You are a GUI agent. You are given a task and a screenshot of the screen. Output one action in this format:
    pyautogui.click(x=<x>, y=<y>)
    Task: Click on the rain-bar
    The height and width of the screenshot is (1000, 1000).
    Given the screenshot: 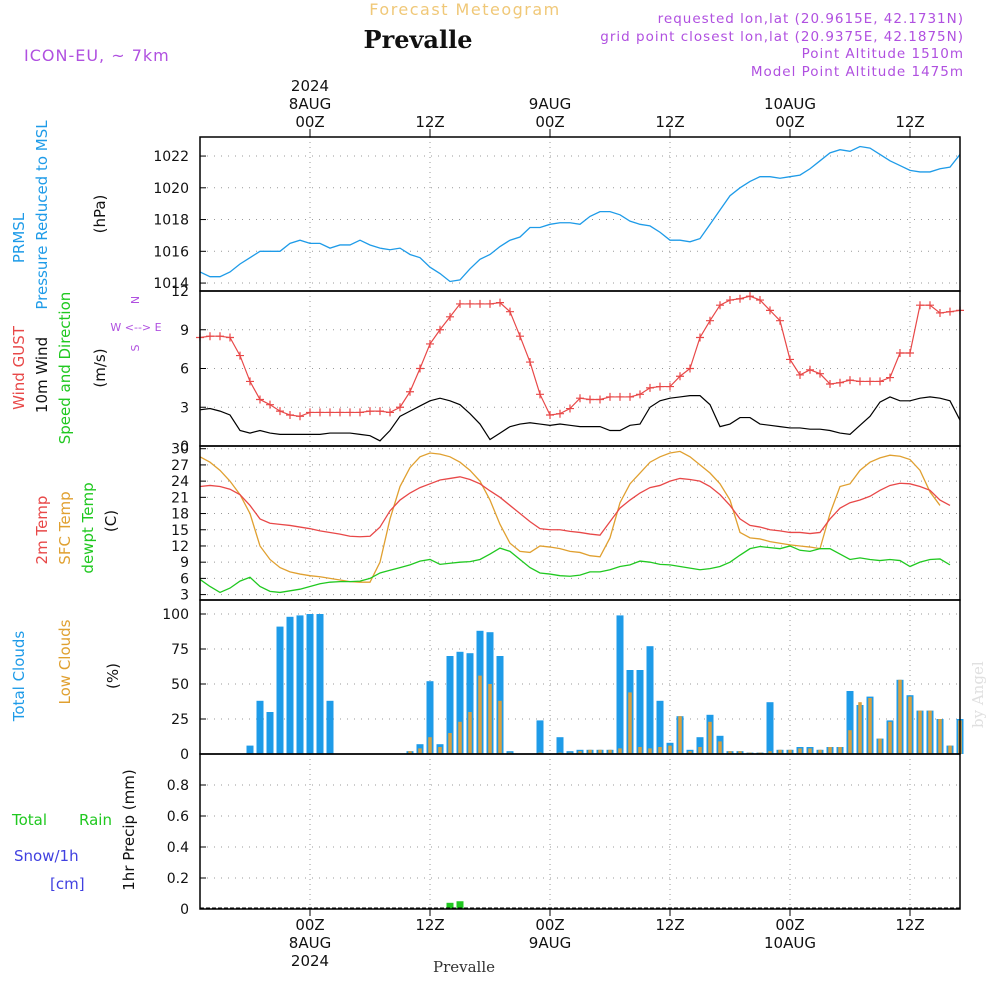 What is the action you would take?
    pyautogui.click(x=450, y=905)
    